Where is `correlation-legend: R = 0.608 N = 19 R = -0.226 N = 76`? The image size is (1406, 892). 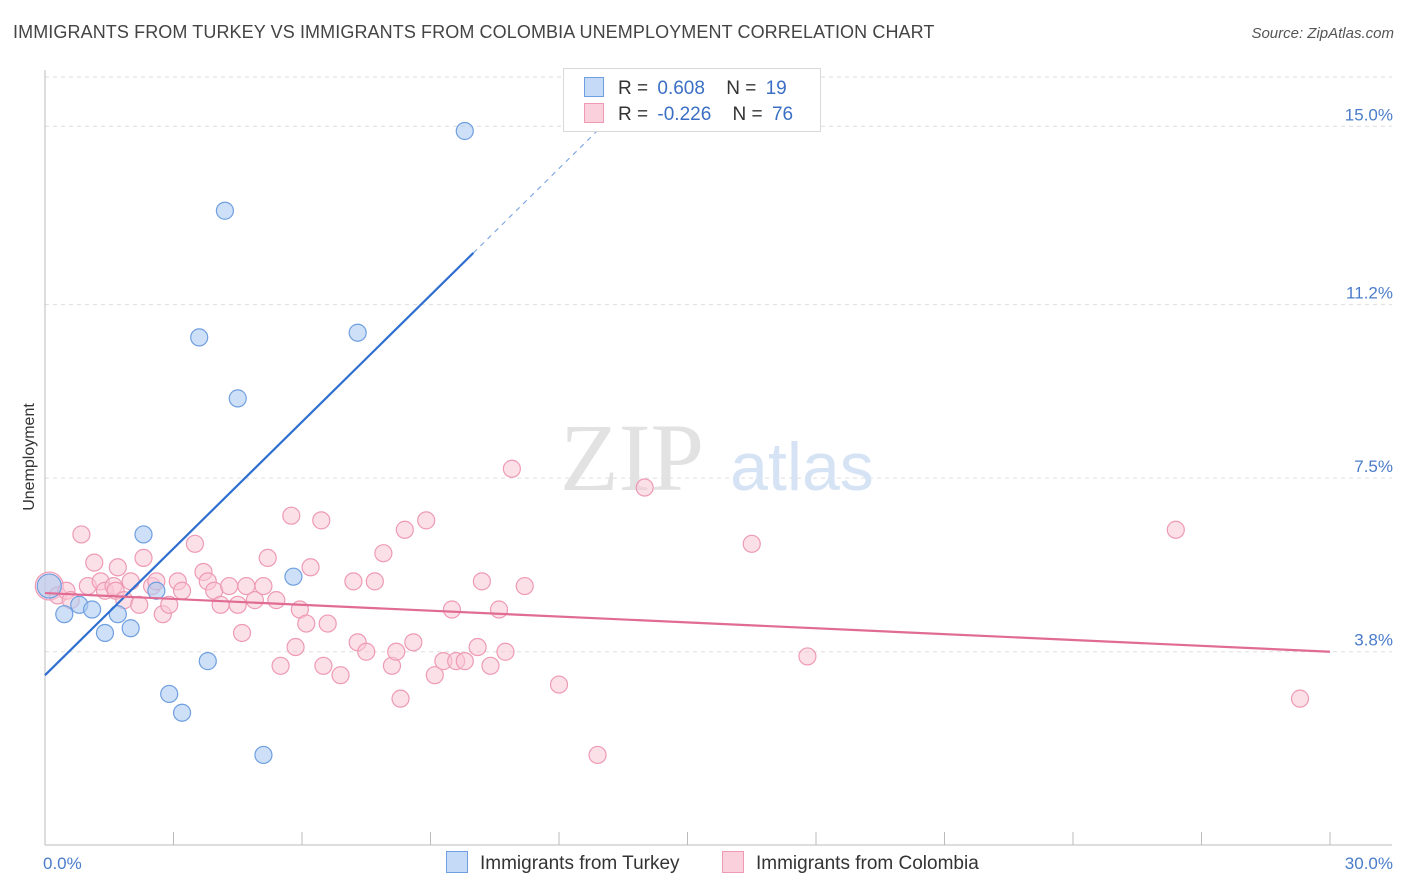 correlation-legend: R = 0.608 N = 19 R = -0.226 N = 76 is located at coordinates (692, 100).